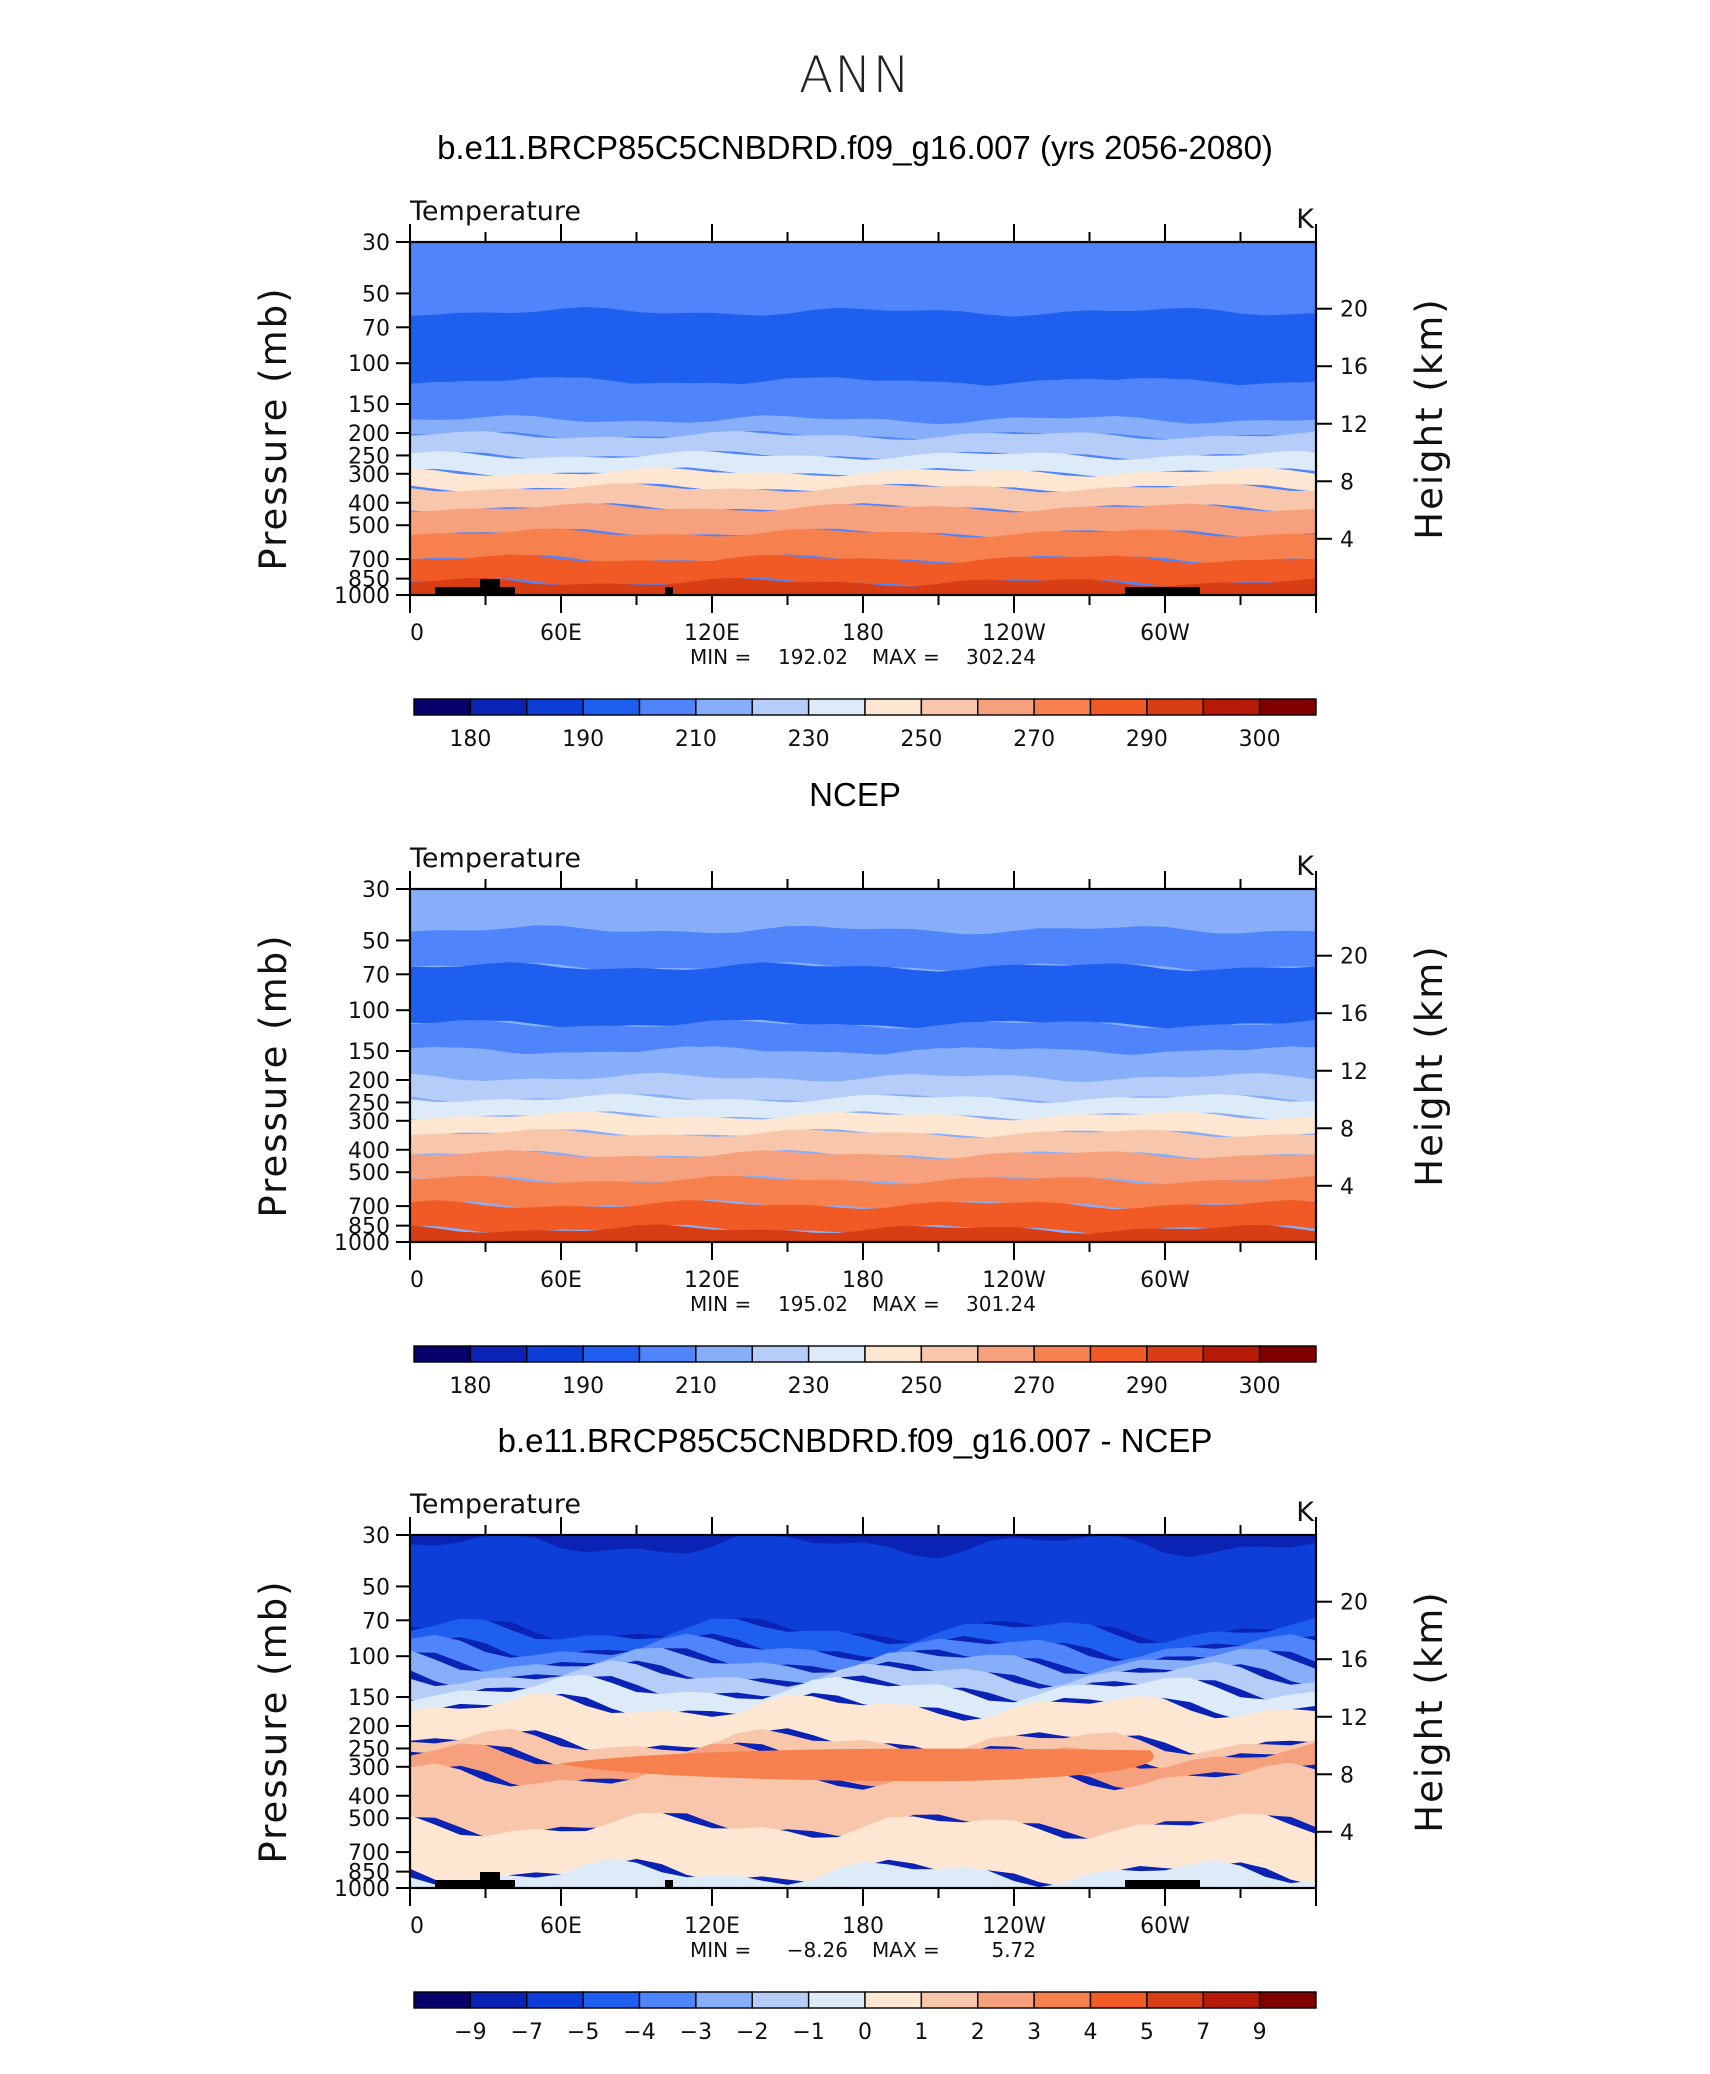 The width and height of the screenshot is (1710, 2074). What do you see at coordinates (712, 633) in the screenshot?
I see `x-tick-label: 120E` at bounding box center [712, 633].